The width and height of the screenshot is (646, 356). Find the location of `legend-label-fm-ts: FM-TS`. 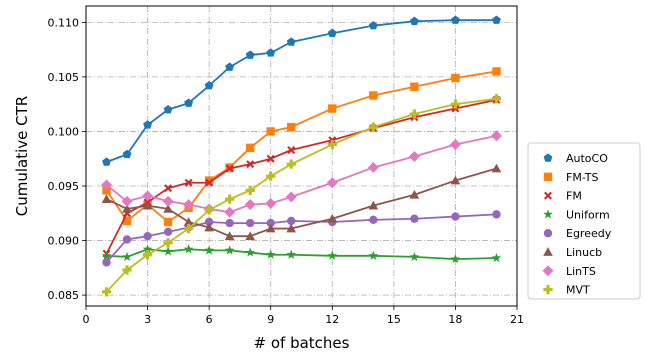

legend-label-fm-ts: FM-TS is located at coordinates (582, 177).